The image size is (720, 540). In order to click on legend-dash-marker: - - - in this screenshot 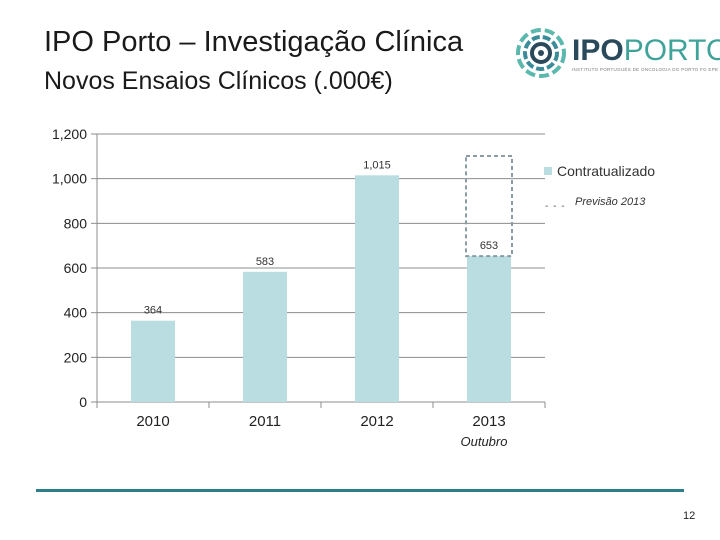, I will do `click(555, 206)`.